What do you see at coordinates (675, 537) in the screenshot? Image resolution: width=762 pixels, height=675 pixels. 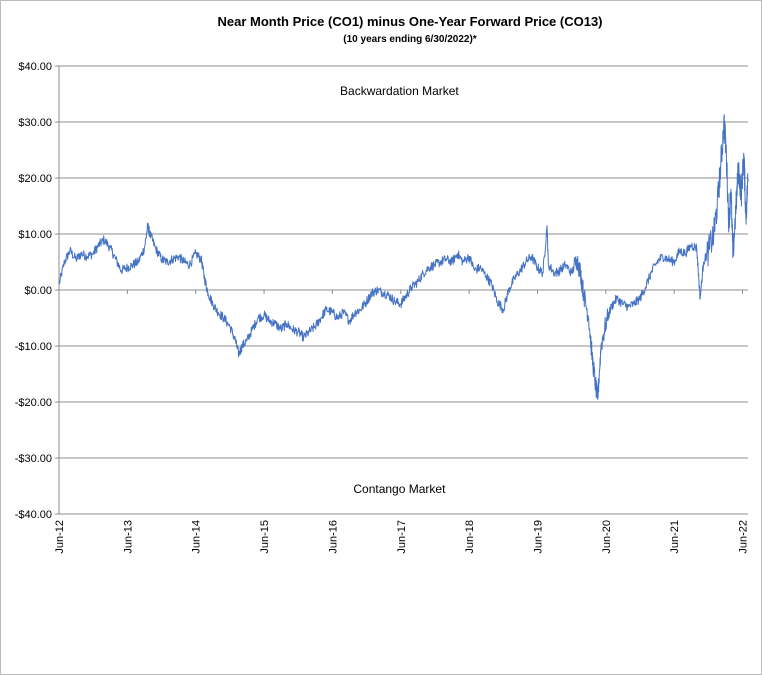 I see `x-tick-label: Jun-21` at bounding box center [675, 537].